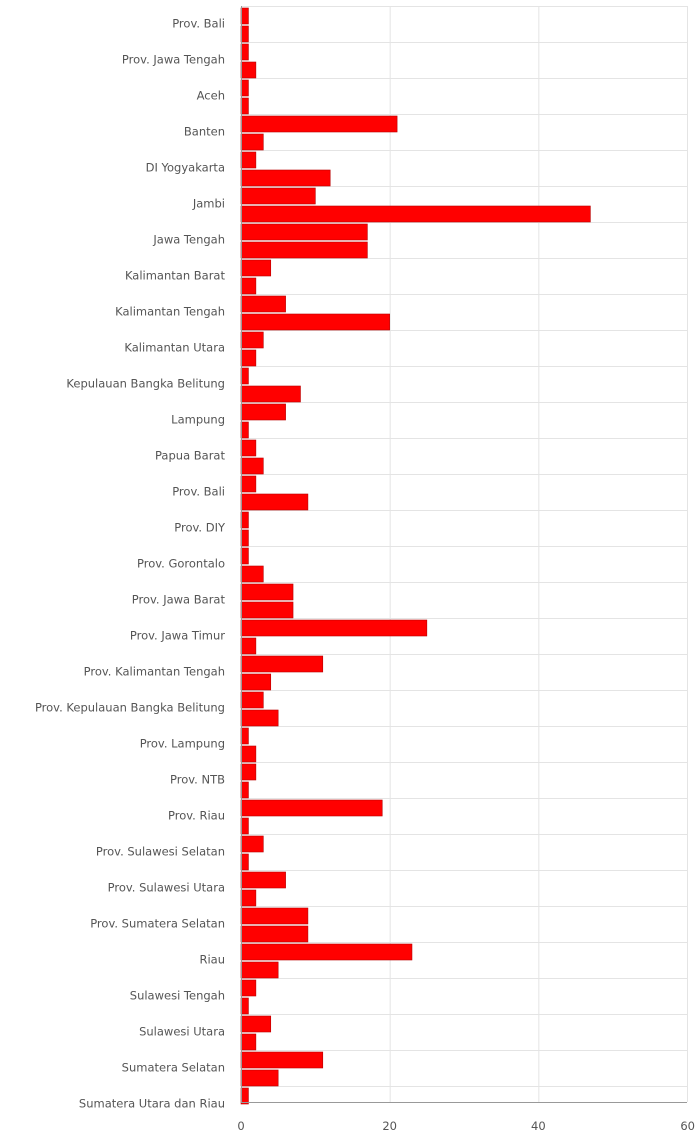  What do you see at coordinates (173, 60) in the screenshot?
I see `category-label: Prov. Jawa Tengah` at bounding box center [173, 60].